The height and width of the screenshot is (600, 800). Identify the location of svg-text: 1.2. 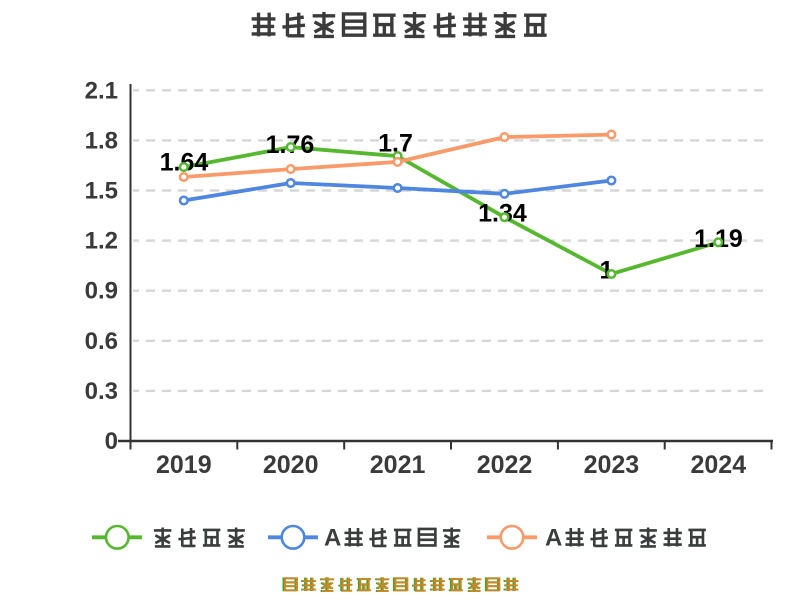
(101, 241).